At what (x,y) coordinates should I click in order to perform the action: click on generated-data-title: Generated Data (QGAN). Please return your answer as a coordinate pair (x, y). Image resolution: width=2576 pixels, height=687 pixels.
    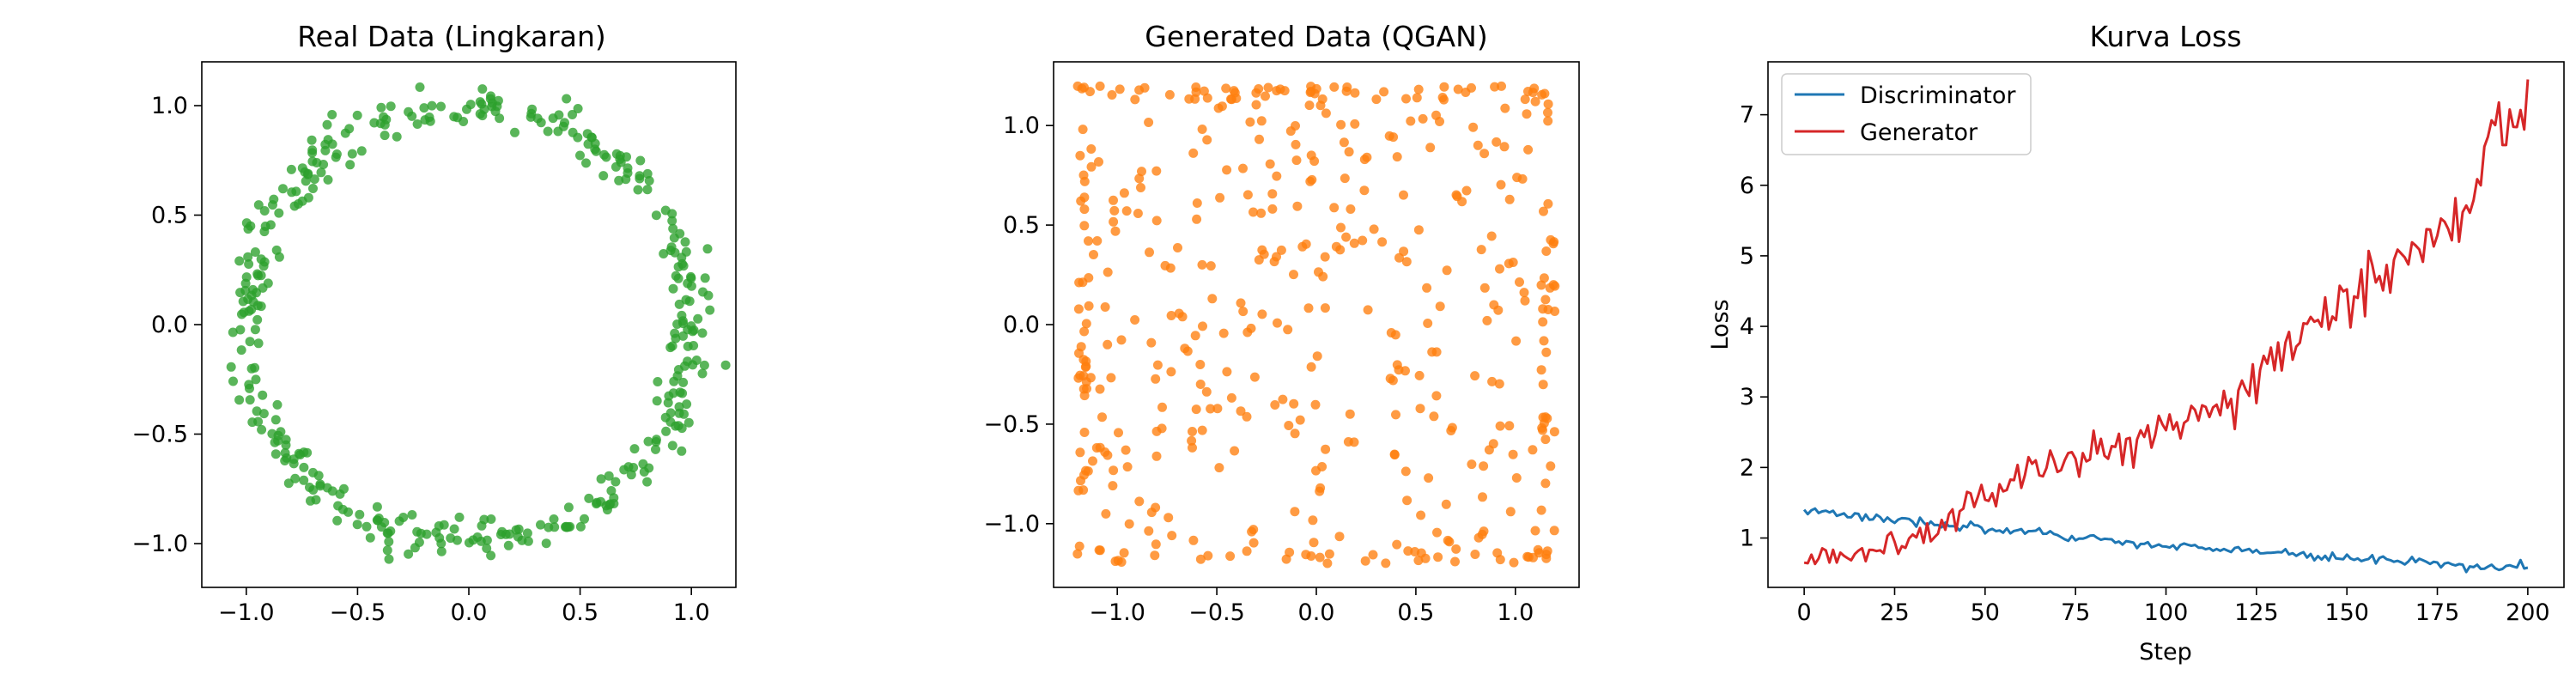
    Looking at the image, I should click on (1316, 36).